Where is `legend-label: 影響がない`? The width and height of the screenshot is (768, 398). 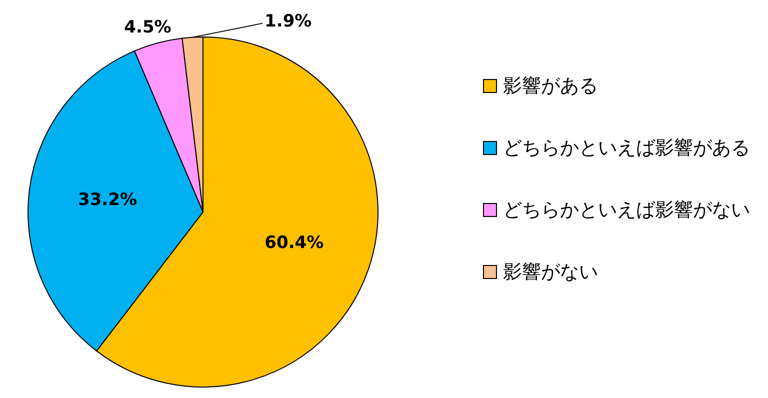
legend-label: 影響がない is located at coordinates (550, 272).